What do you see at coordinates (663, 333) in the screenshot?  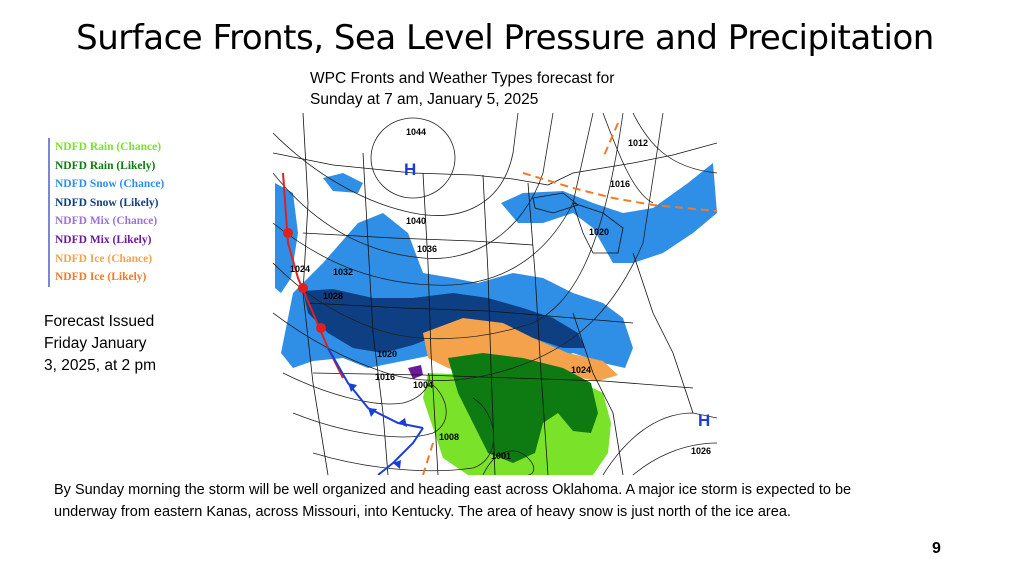 I see `coastline` at bounding box center [663, 333].